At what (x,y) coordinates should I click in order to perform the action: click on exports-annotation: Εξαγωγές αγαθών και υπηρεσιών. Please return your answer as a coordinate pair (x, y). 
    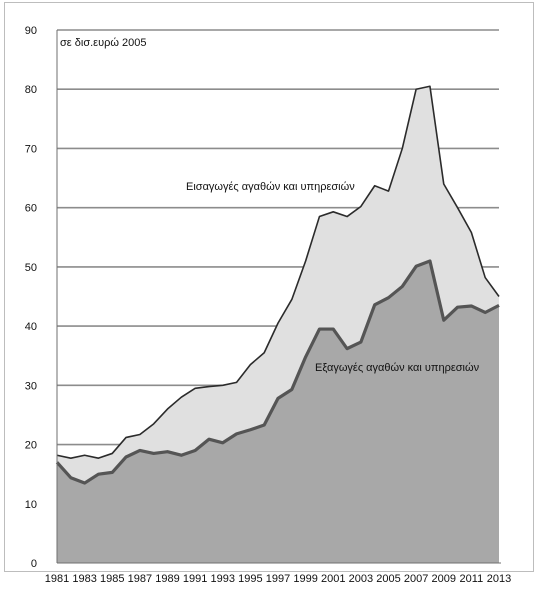
    Looking at the image, I should click on (397, 368).